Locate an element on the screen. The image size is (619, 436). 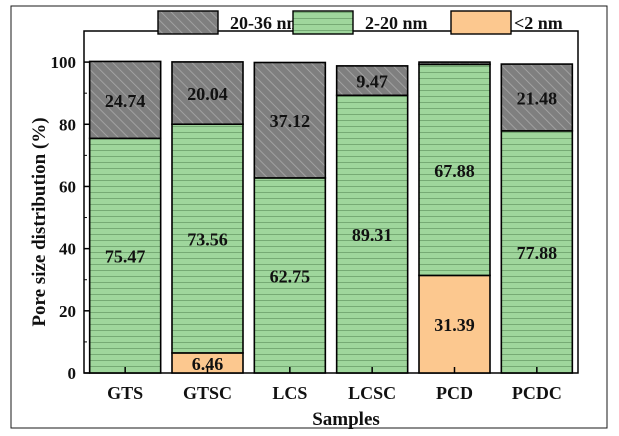
bar-gts-20-36-nm is located at coordinates (125, 100).